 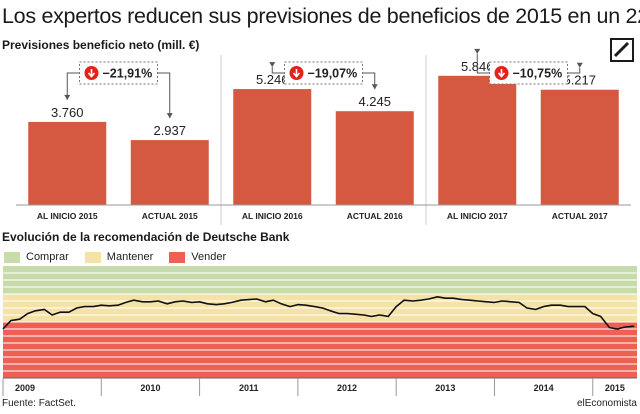 What do you see at coordinates (374, 101) in the screenshot?
I see `bar-value-label: 4.245` at bounding box center [374, 101].